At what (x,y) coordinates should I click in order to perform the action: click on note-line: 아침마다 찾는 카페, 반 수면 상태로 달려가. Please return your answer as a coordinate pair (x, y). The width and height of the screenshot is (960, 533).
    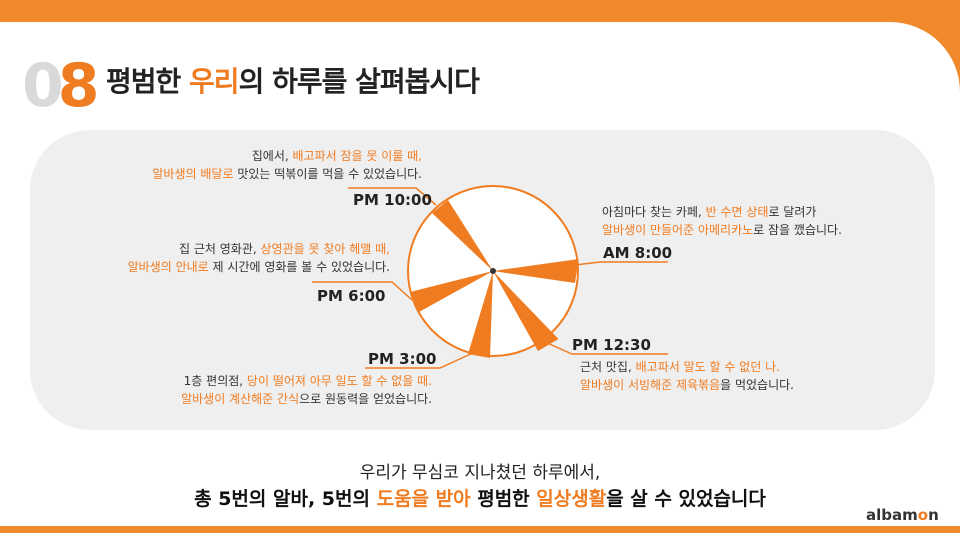
    Looking at the image, I should click on (722, 212).